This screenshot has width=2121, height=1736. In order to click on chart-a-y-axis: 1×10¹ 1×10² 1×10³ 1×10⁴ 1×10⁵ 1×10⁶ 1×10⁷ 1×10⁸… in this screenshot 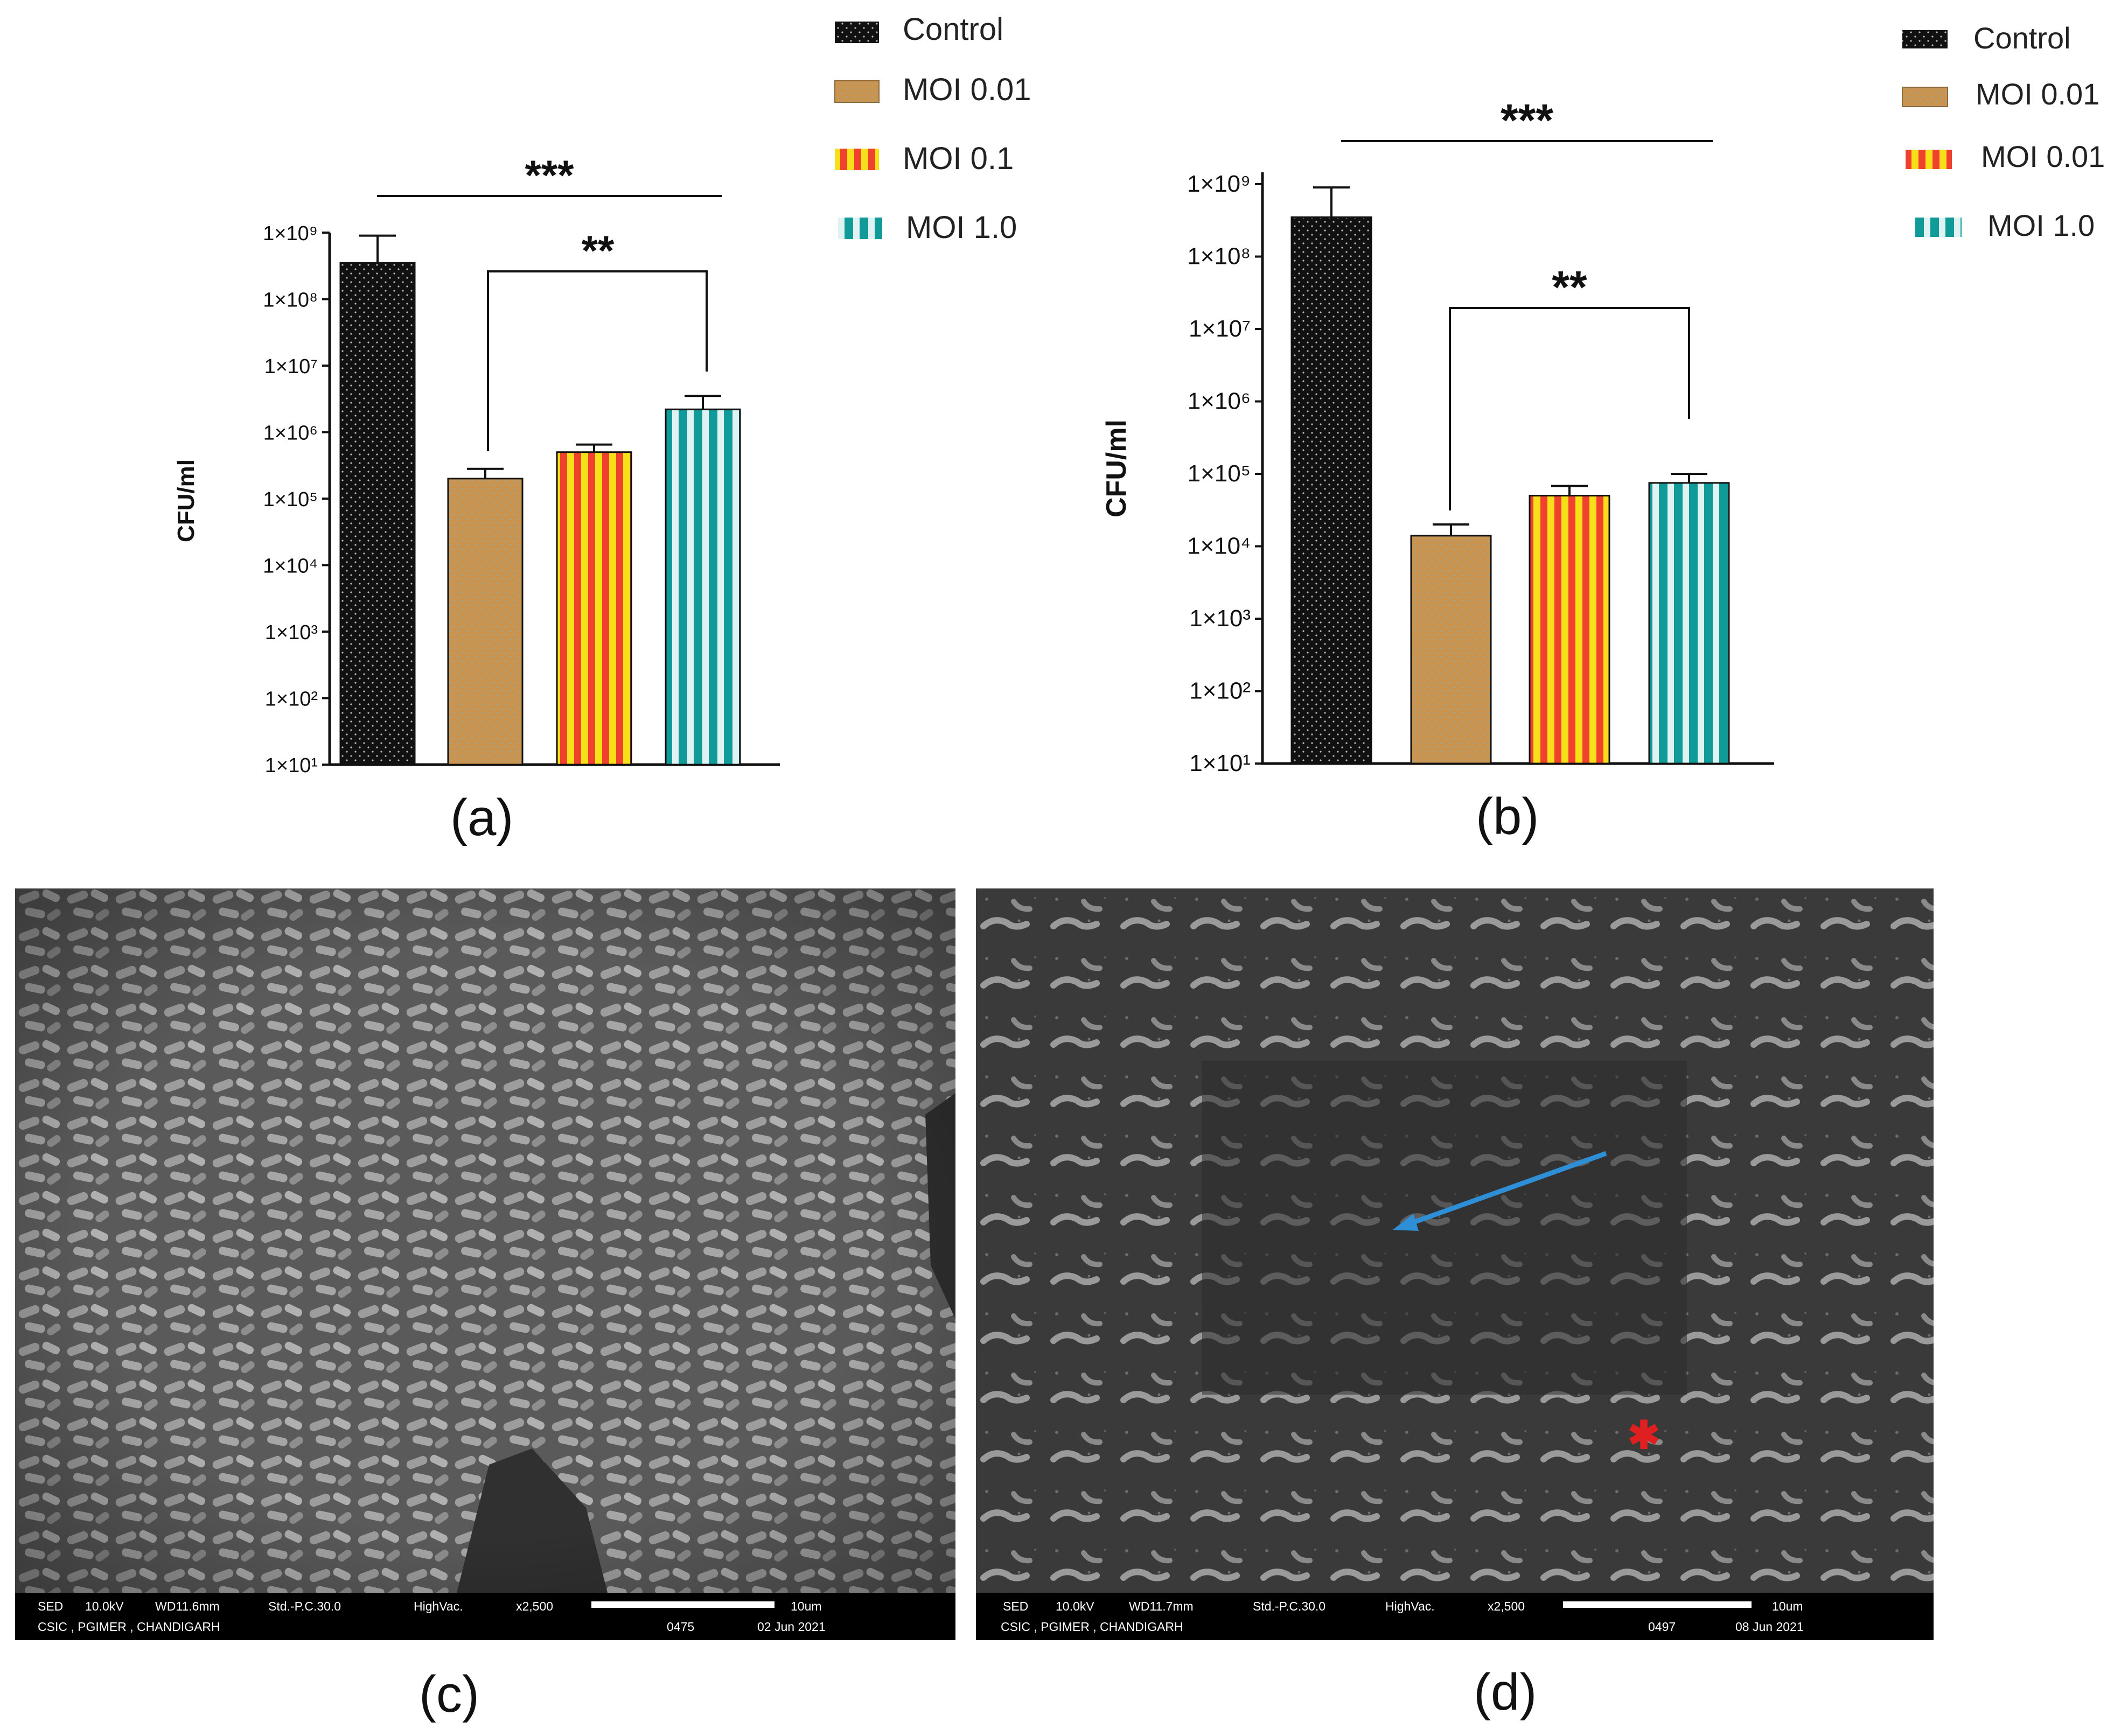, I will do `click(297, 499)`.